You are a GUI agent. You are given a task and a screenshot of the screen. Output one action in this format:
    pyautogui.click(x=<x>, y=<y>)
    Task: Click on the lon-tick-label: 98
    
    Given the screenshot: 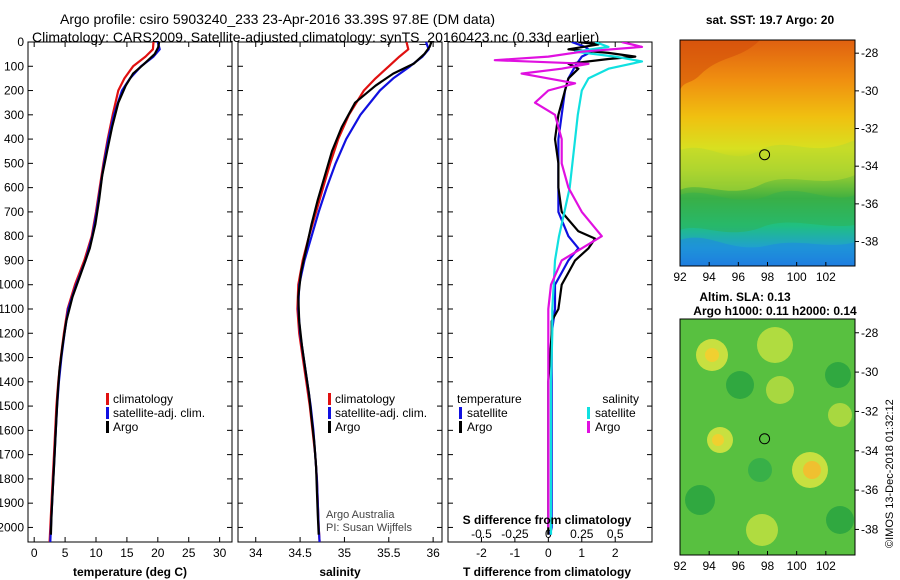 What is the action you would take?
    pyautogui.click(x=768, y=566)
    